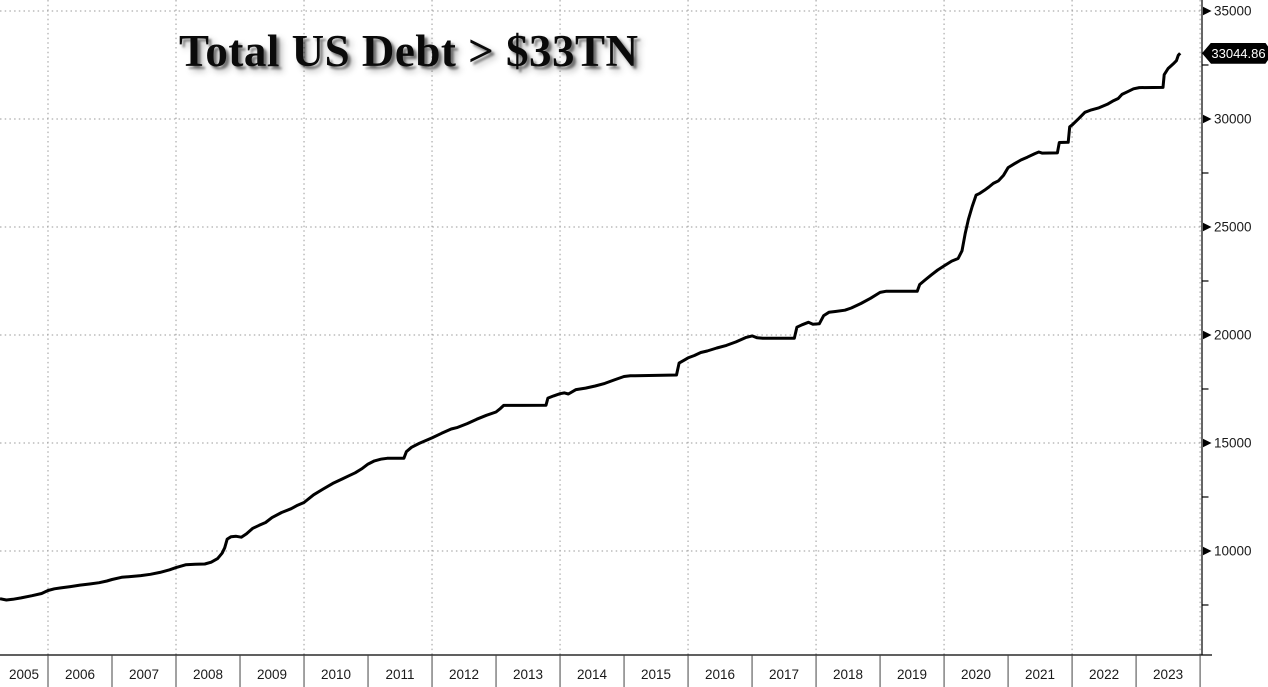 The height and width of the screenshot is (687, 1268). Describe the element at coordinates (272, 674) in the screenshot. I see `x-axis-year-label: 2009` at that location.